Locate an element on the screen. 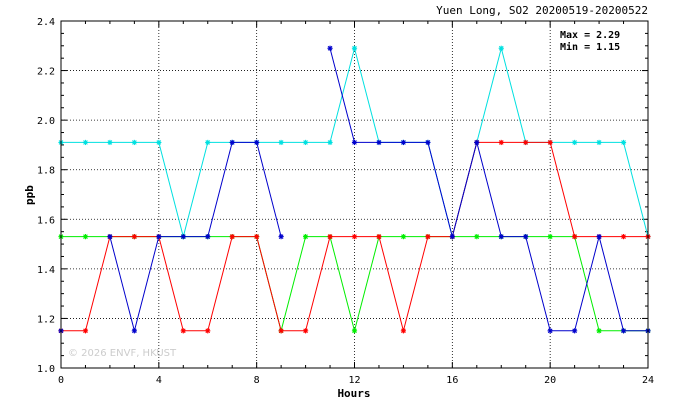 This screenshot has width=674, height=409. y-tick-label: 1.4 is located at coordinates (46, 270).